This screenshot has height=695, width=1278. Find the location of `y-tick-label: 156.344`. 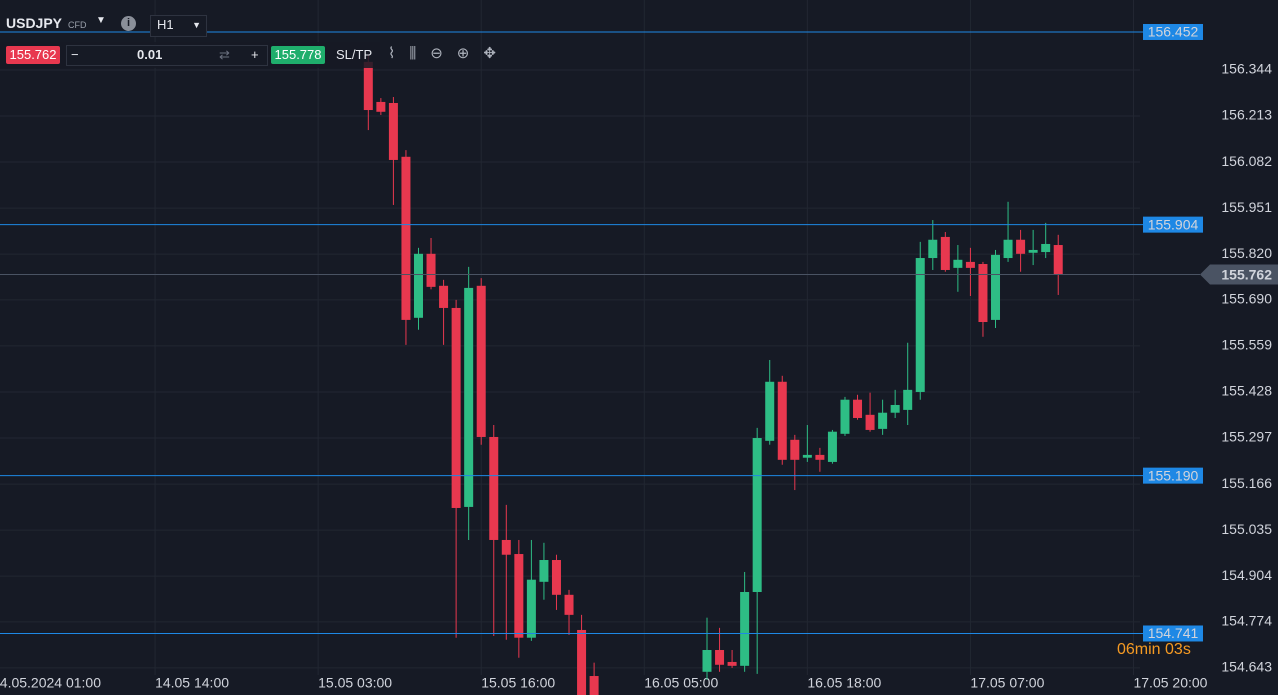

y-tick-label: 156.344 is located at coordinates (1246, 69).